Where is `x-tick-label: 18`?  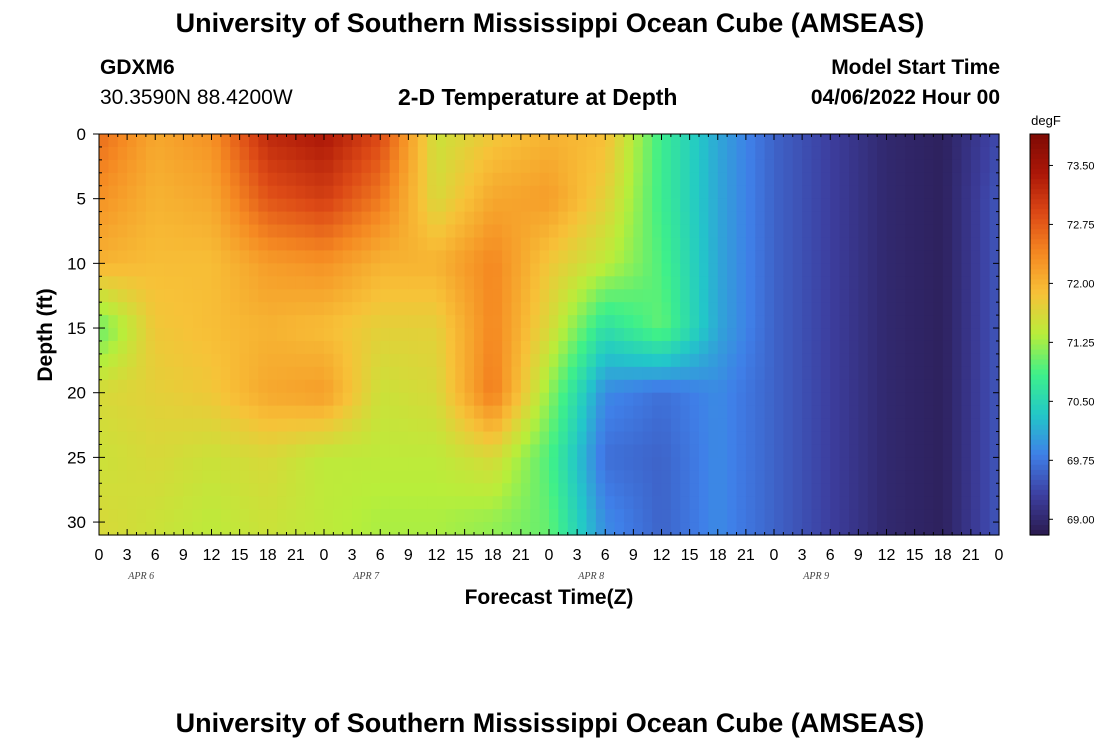
x-tick-label: 18 is located at coordinates (943, 555).